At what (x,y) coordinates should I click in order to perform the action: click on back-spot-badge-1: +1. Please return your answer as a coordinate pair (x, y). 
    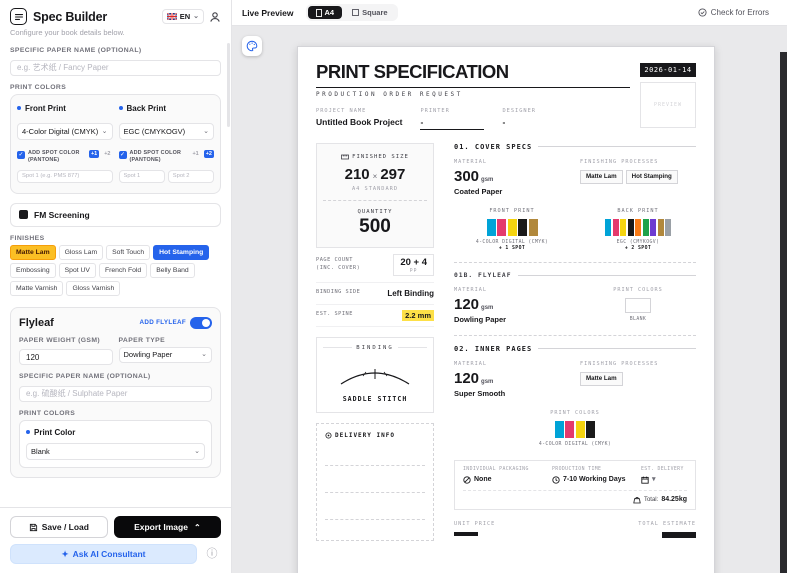
    Looking at the image, I should click on (195, 153).